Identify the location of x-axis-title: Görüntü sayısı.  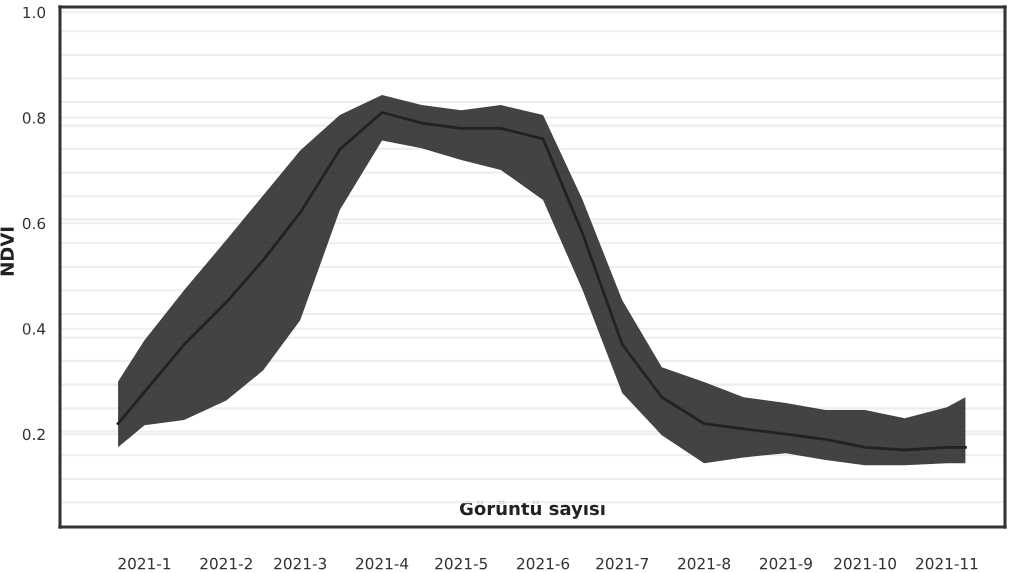
(532, 510).